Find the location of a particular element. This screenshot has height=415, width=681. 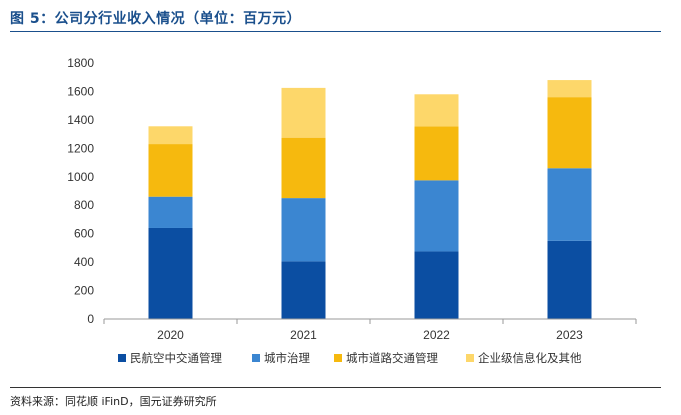

legend-label: 城市道路交通管理 is located at coordinates (392, 358).